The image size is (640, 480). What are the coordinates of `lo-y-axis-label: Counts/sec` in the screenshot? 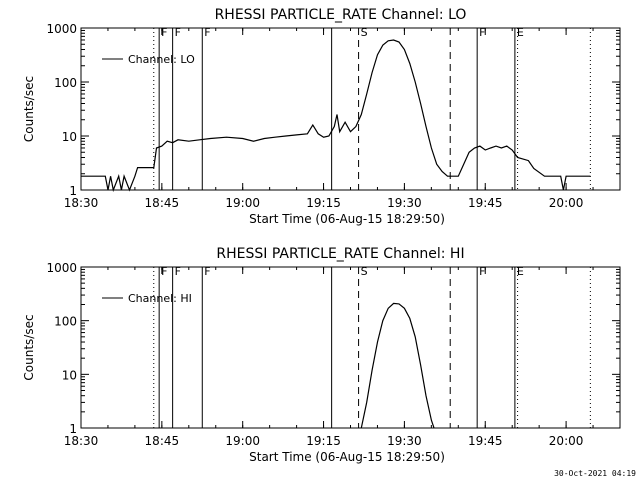 It's located at (29, 109).